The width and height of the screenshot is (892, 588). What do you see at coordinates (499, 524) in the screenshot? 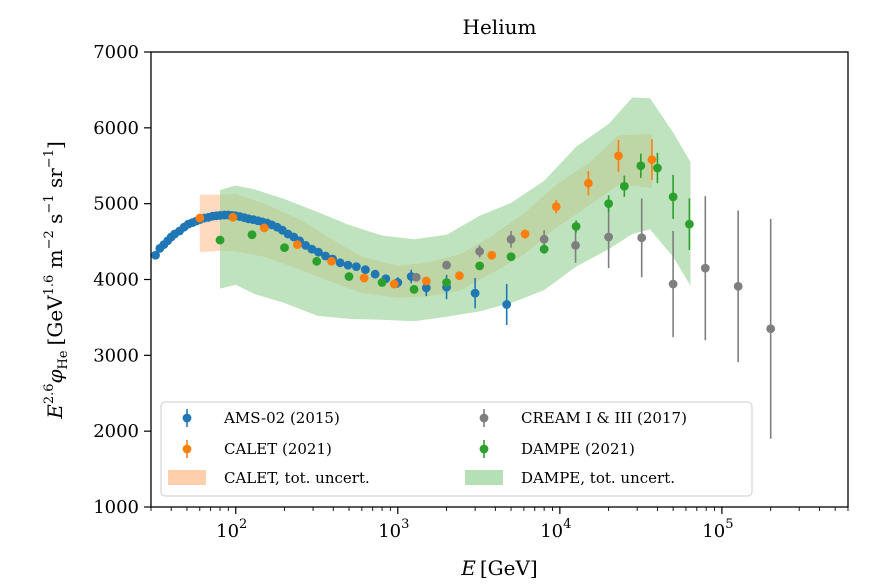
I see `x-axis-ticks: 10² 10³ 10⁴ 10⁵` at bounding box center [499, 524].